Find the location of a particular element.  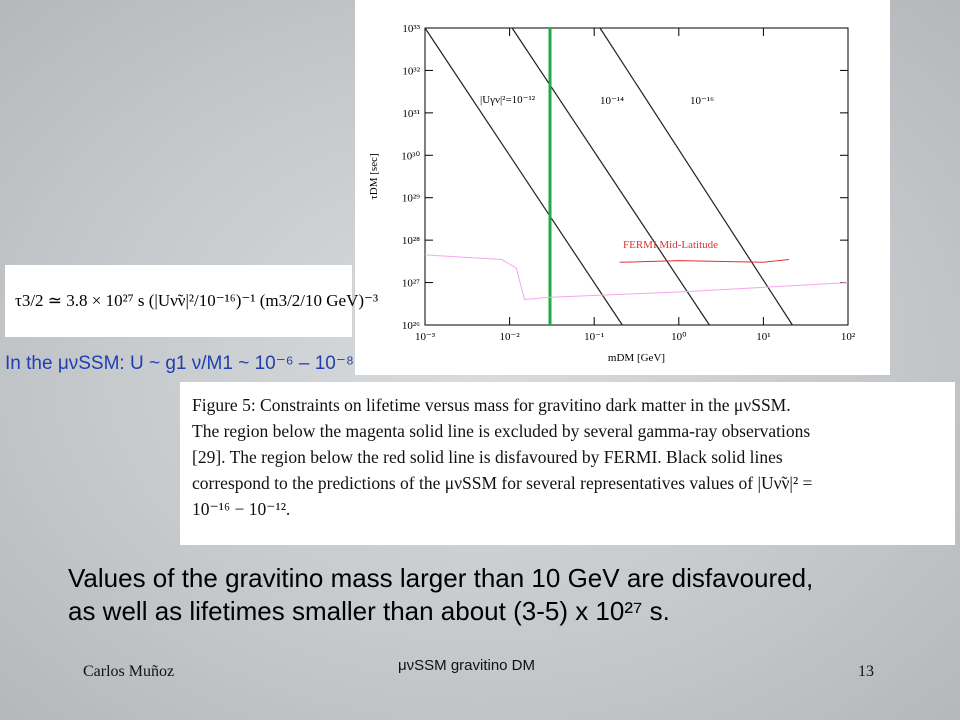

x-tick-label: 10⁻³ is located at coordinates (425, 337).